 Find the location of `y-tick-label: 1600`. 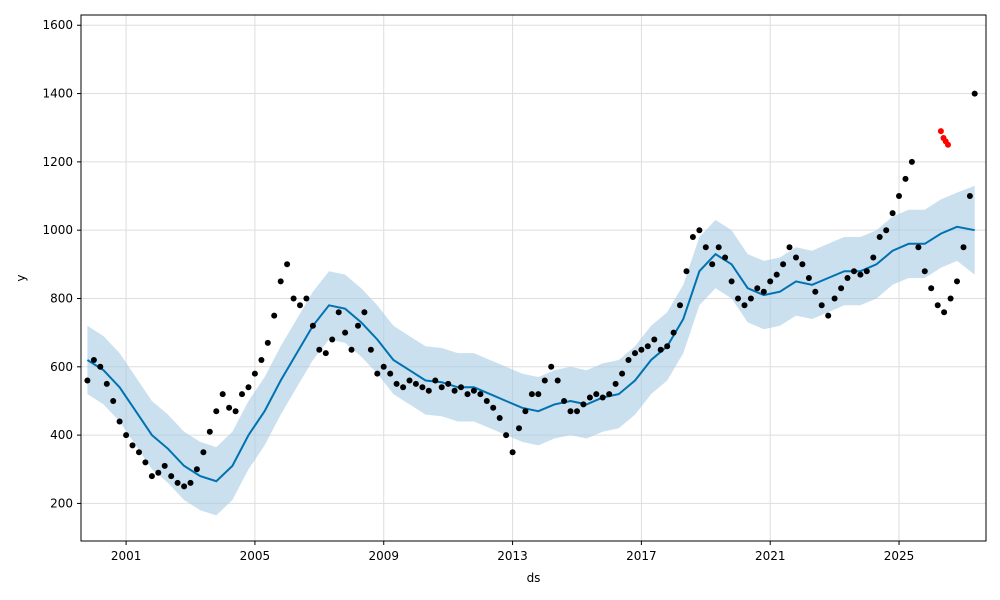

y-tick-label: 1600 is located at coordinates (57, 25).